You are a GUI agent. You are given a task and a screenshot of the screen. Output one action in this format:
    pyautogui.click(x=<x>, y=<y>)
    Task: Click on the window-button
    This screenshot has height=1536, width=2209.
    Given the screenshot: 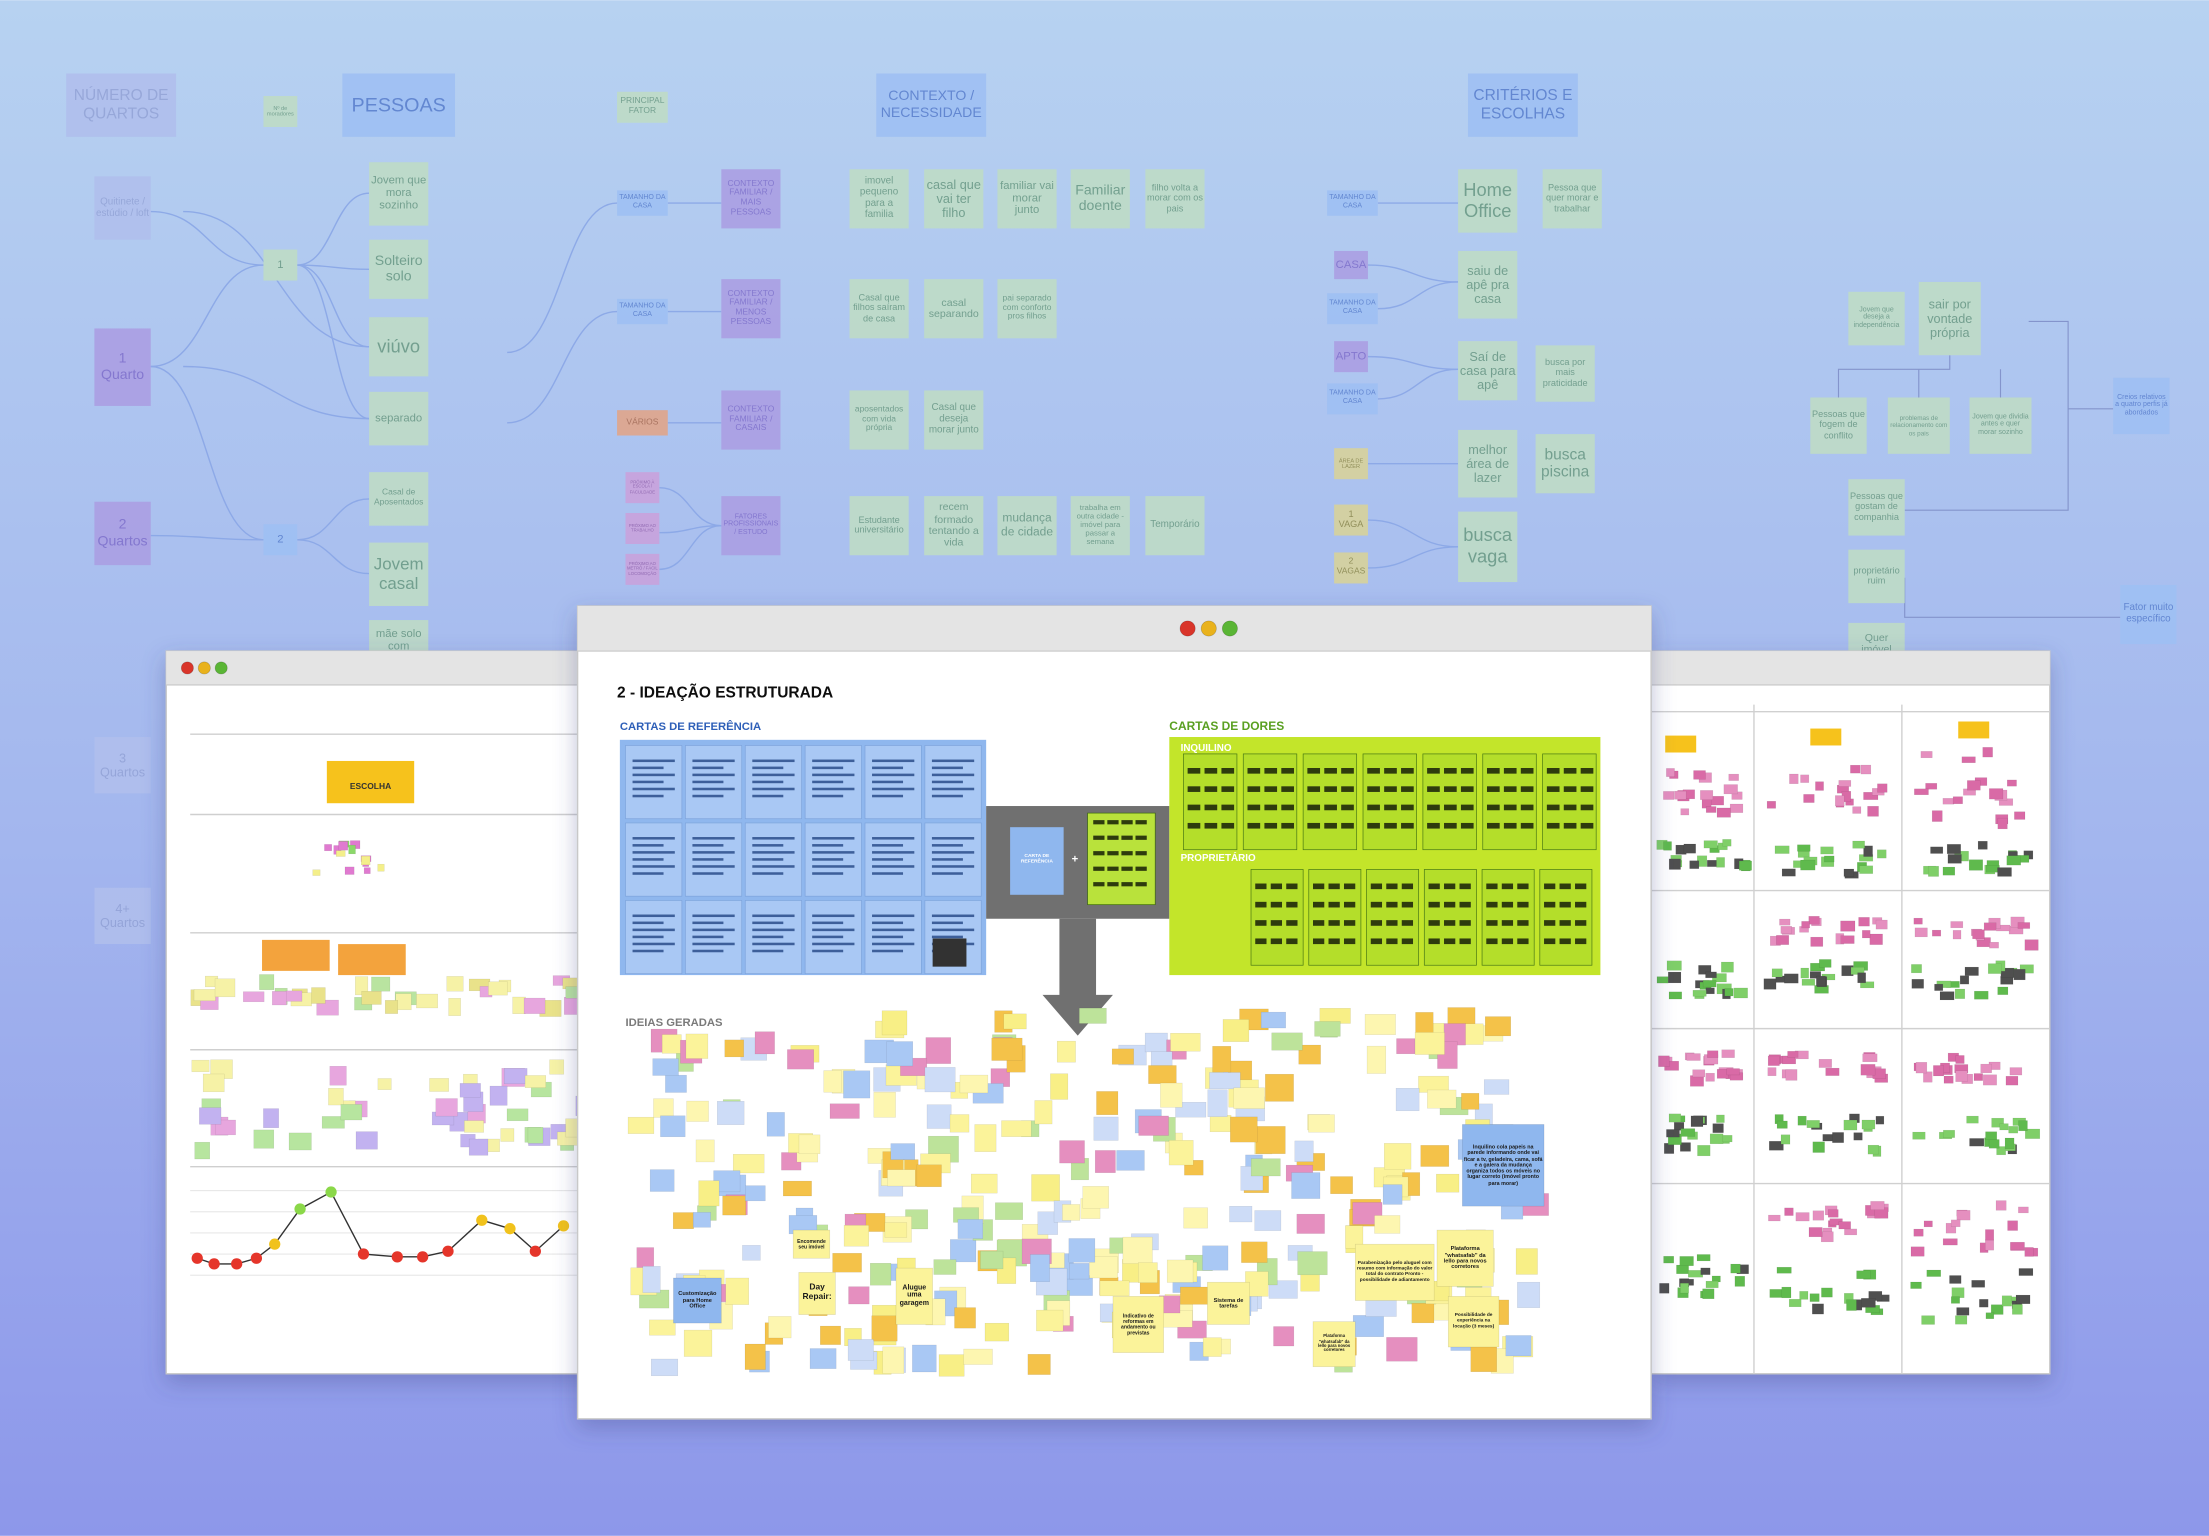 What is the action you would take?
    pyautogui.click(x=187, y=668)
    